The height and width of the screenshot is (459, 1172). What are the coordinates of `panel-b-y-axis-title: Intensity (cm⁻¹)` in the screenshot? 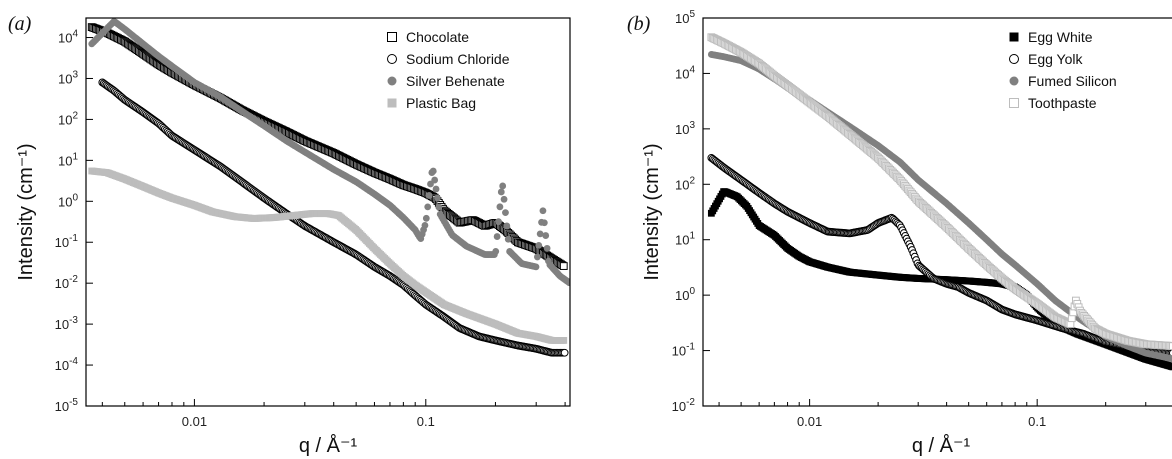 It's located at (652, 211).